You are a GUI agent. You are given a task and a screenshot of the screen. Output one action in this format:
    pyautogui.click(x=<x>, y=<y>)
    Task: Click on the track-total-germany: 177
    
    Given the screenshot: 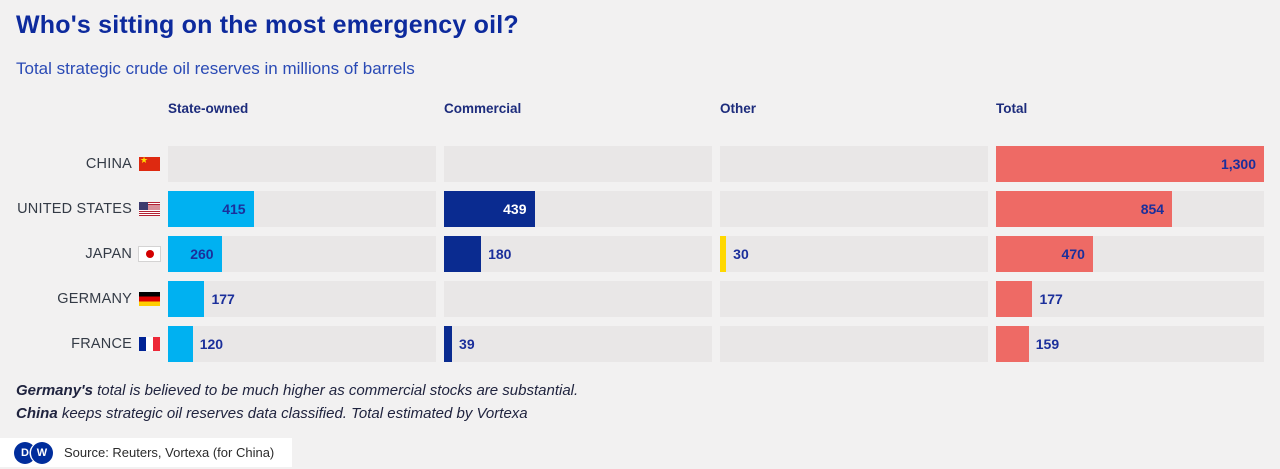 What is the action you would take?
    pyautogui.click(x=1130, y=299)
    